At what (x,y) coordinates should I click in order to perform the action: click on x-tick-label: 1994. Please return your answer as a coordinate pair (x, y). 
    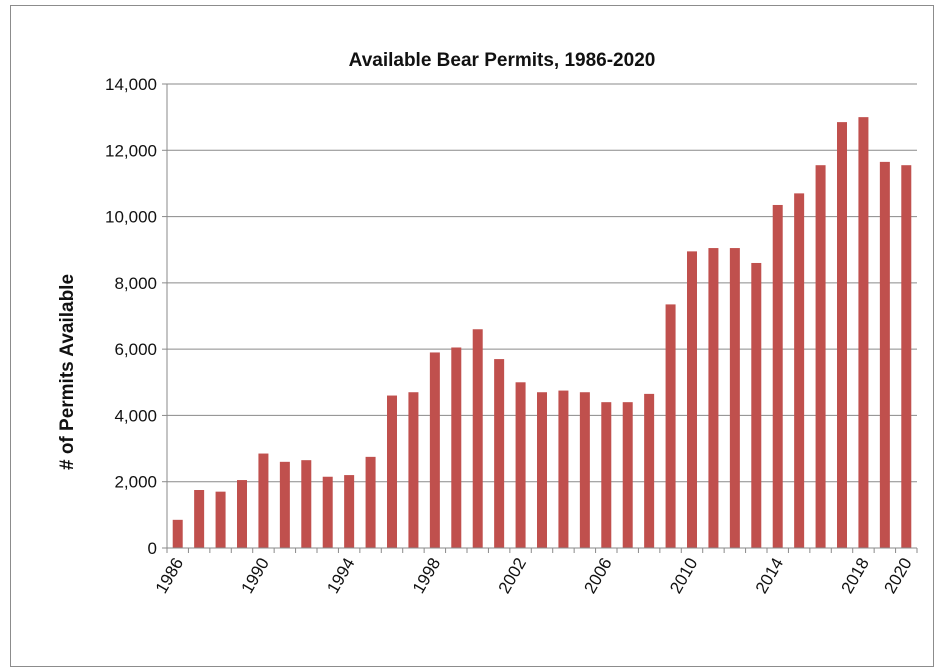
    Looking at the image, I should click on (340, 576).